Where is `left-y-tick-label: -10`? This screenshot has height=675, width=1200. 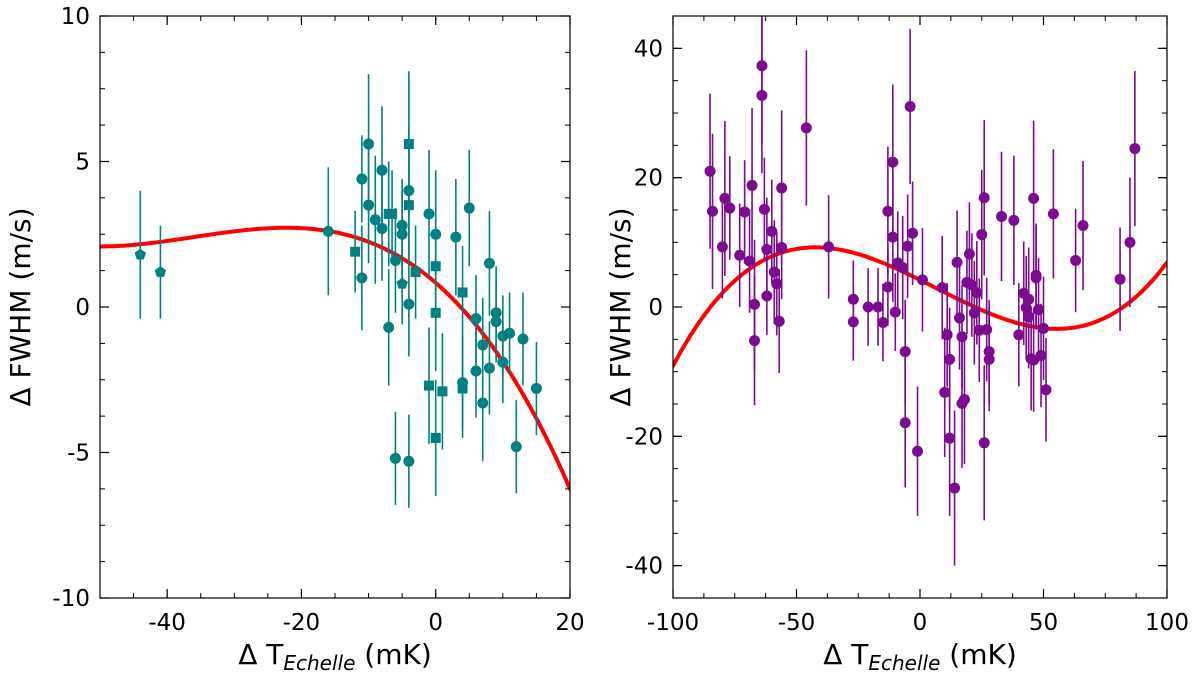 left-y-tick-label: -10 is located at coordinates (71, 599).